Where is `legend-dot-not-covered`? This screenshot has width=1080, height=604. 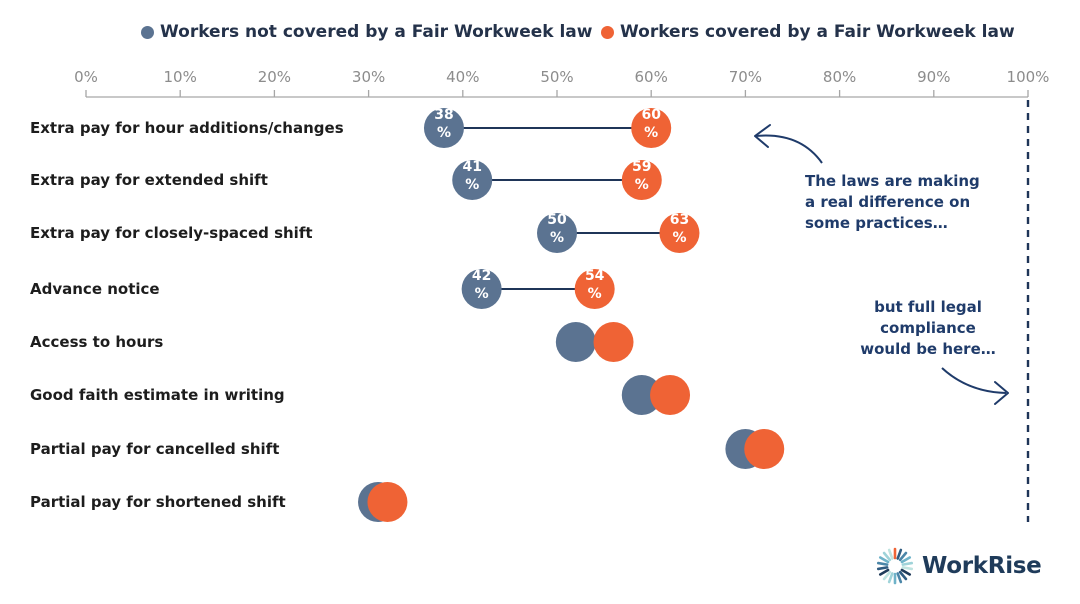
legend-dot-not-covered is located at coordinates (147, 32).